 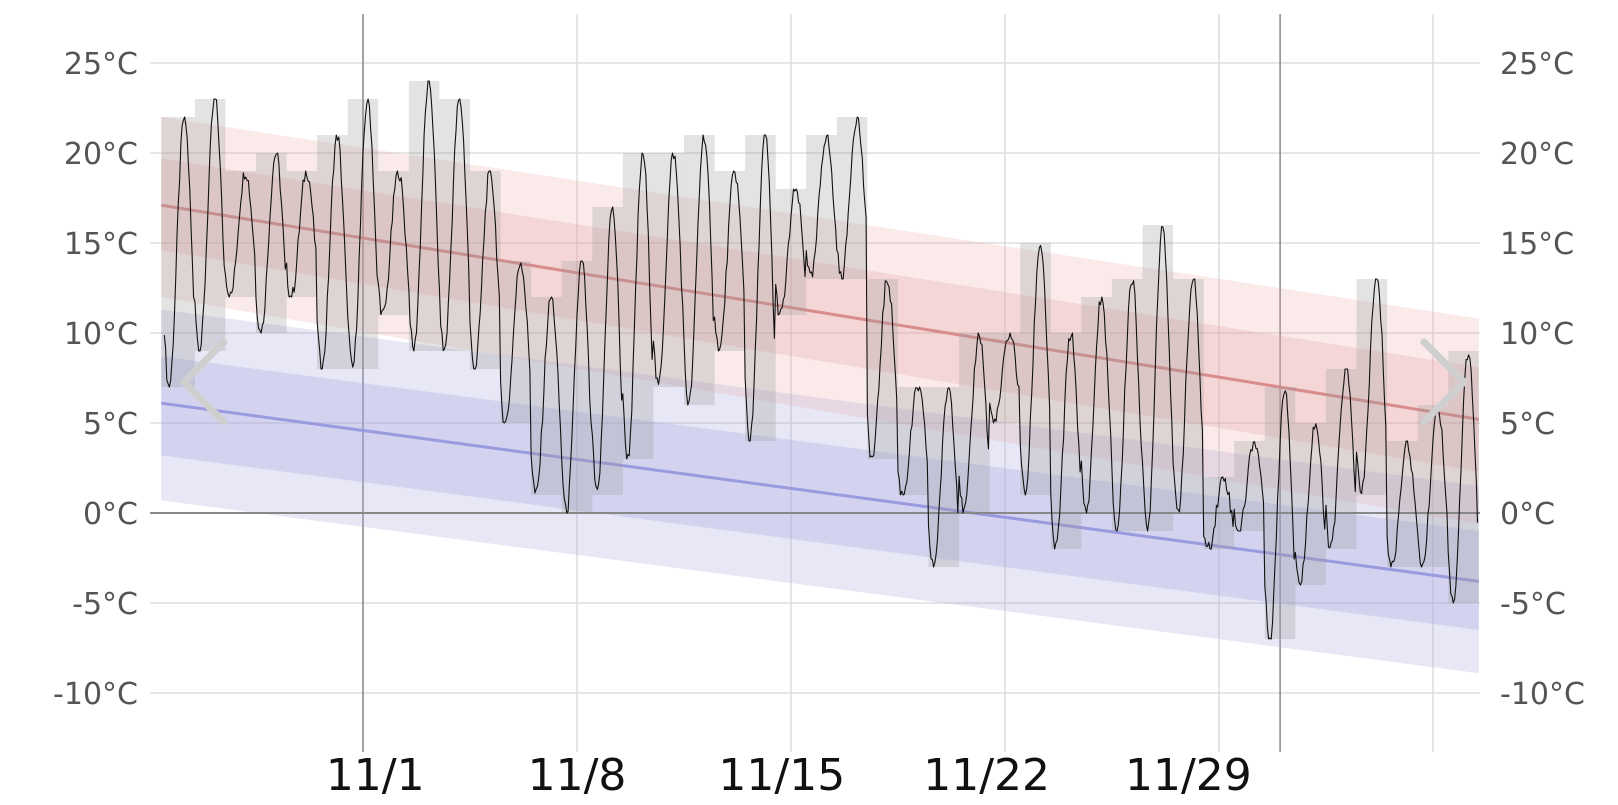 I want to click on y-tick-labels-right: 25°C 20°C 15°C 10°C 5°C 0°C -5°C -10°C, so click(x=1542, y=379).